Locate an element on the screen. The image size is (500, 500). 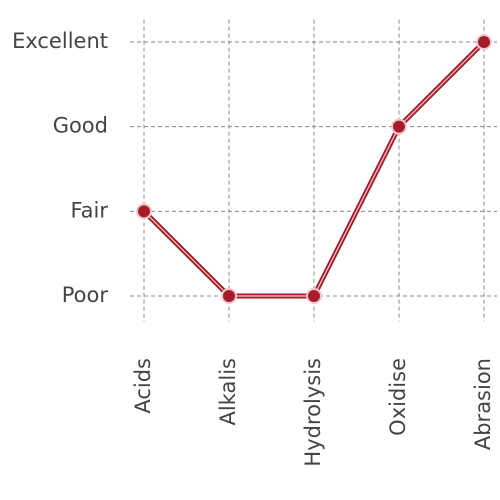
x-tick-label: Alkalis is located at coordinates (228, 391).